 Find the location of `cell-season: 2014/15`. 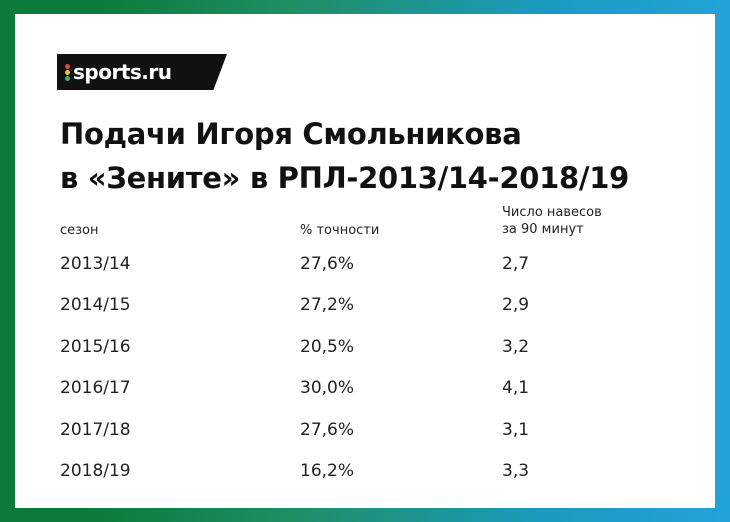

cell-season: 2014/15 is located at coordinates (95, 305).